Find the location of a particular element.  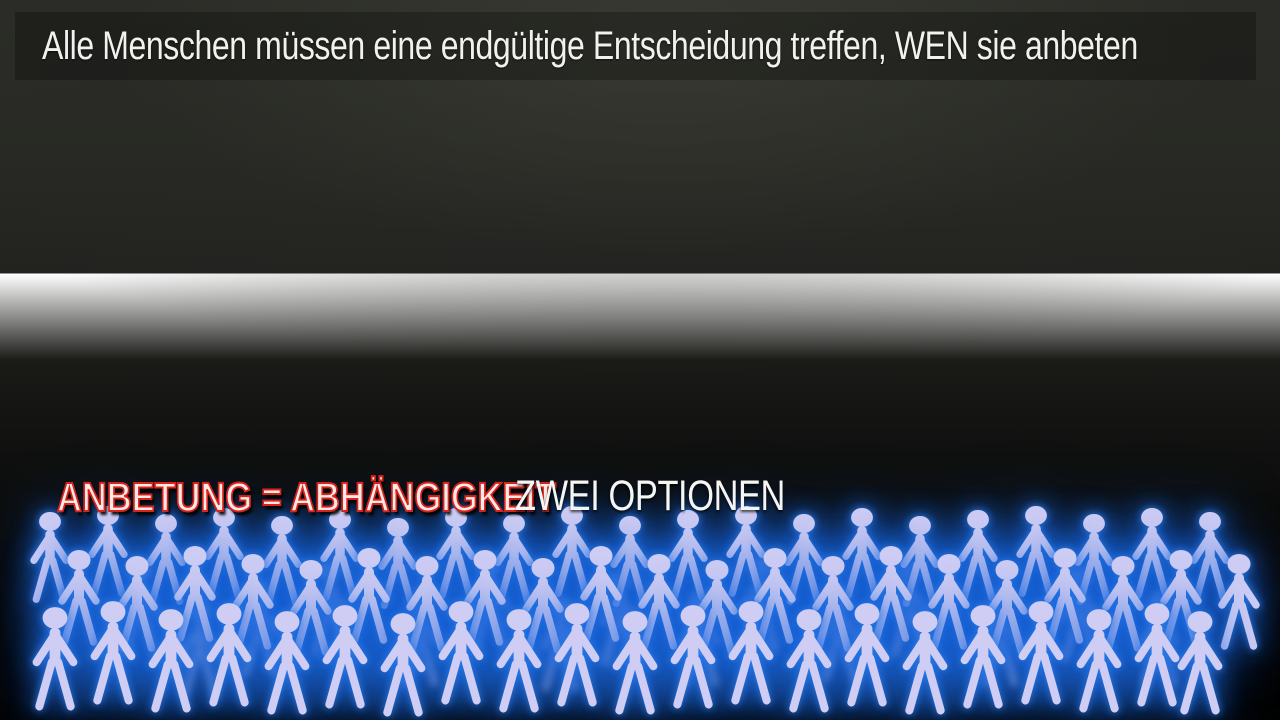

subtitle-zwei-optionen: ZWEI OPTIONEN is located at coordinates (650, 496).